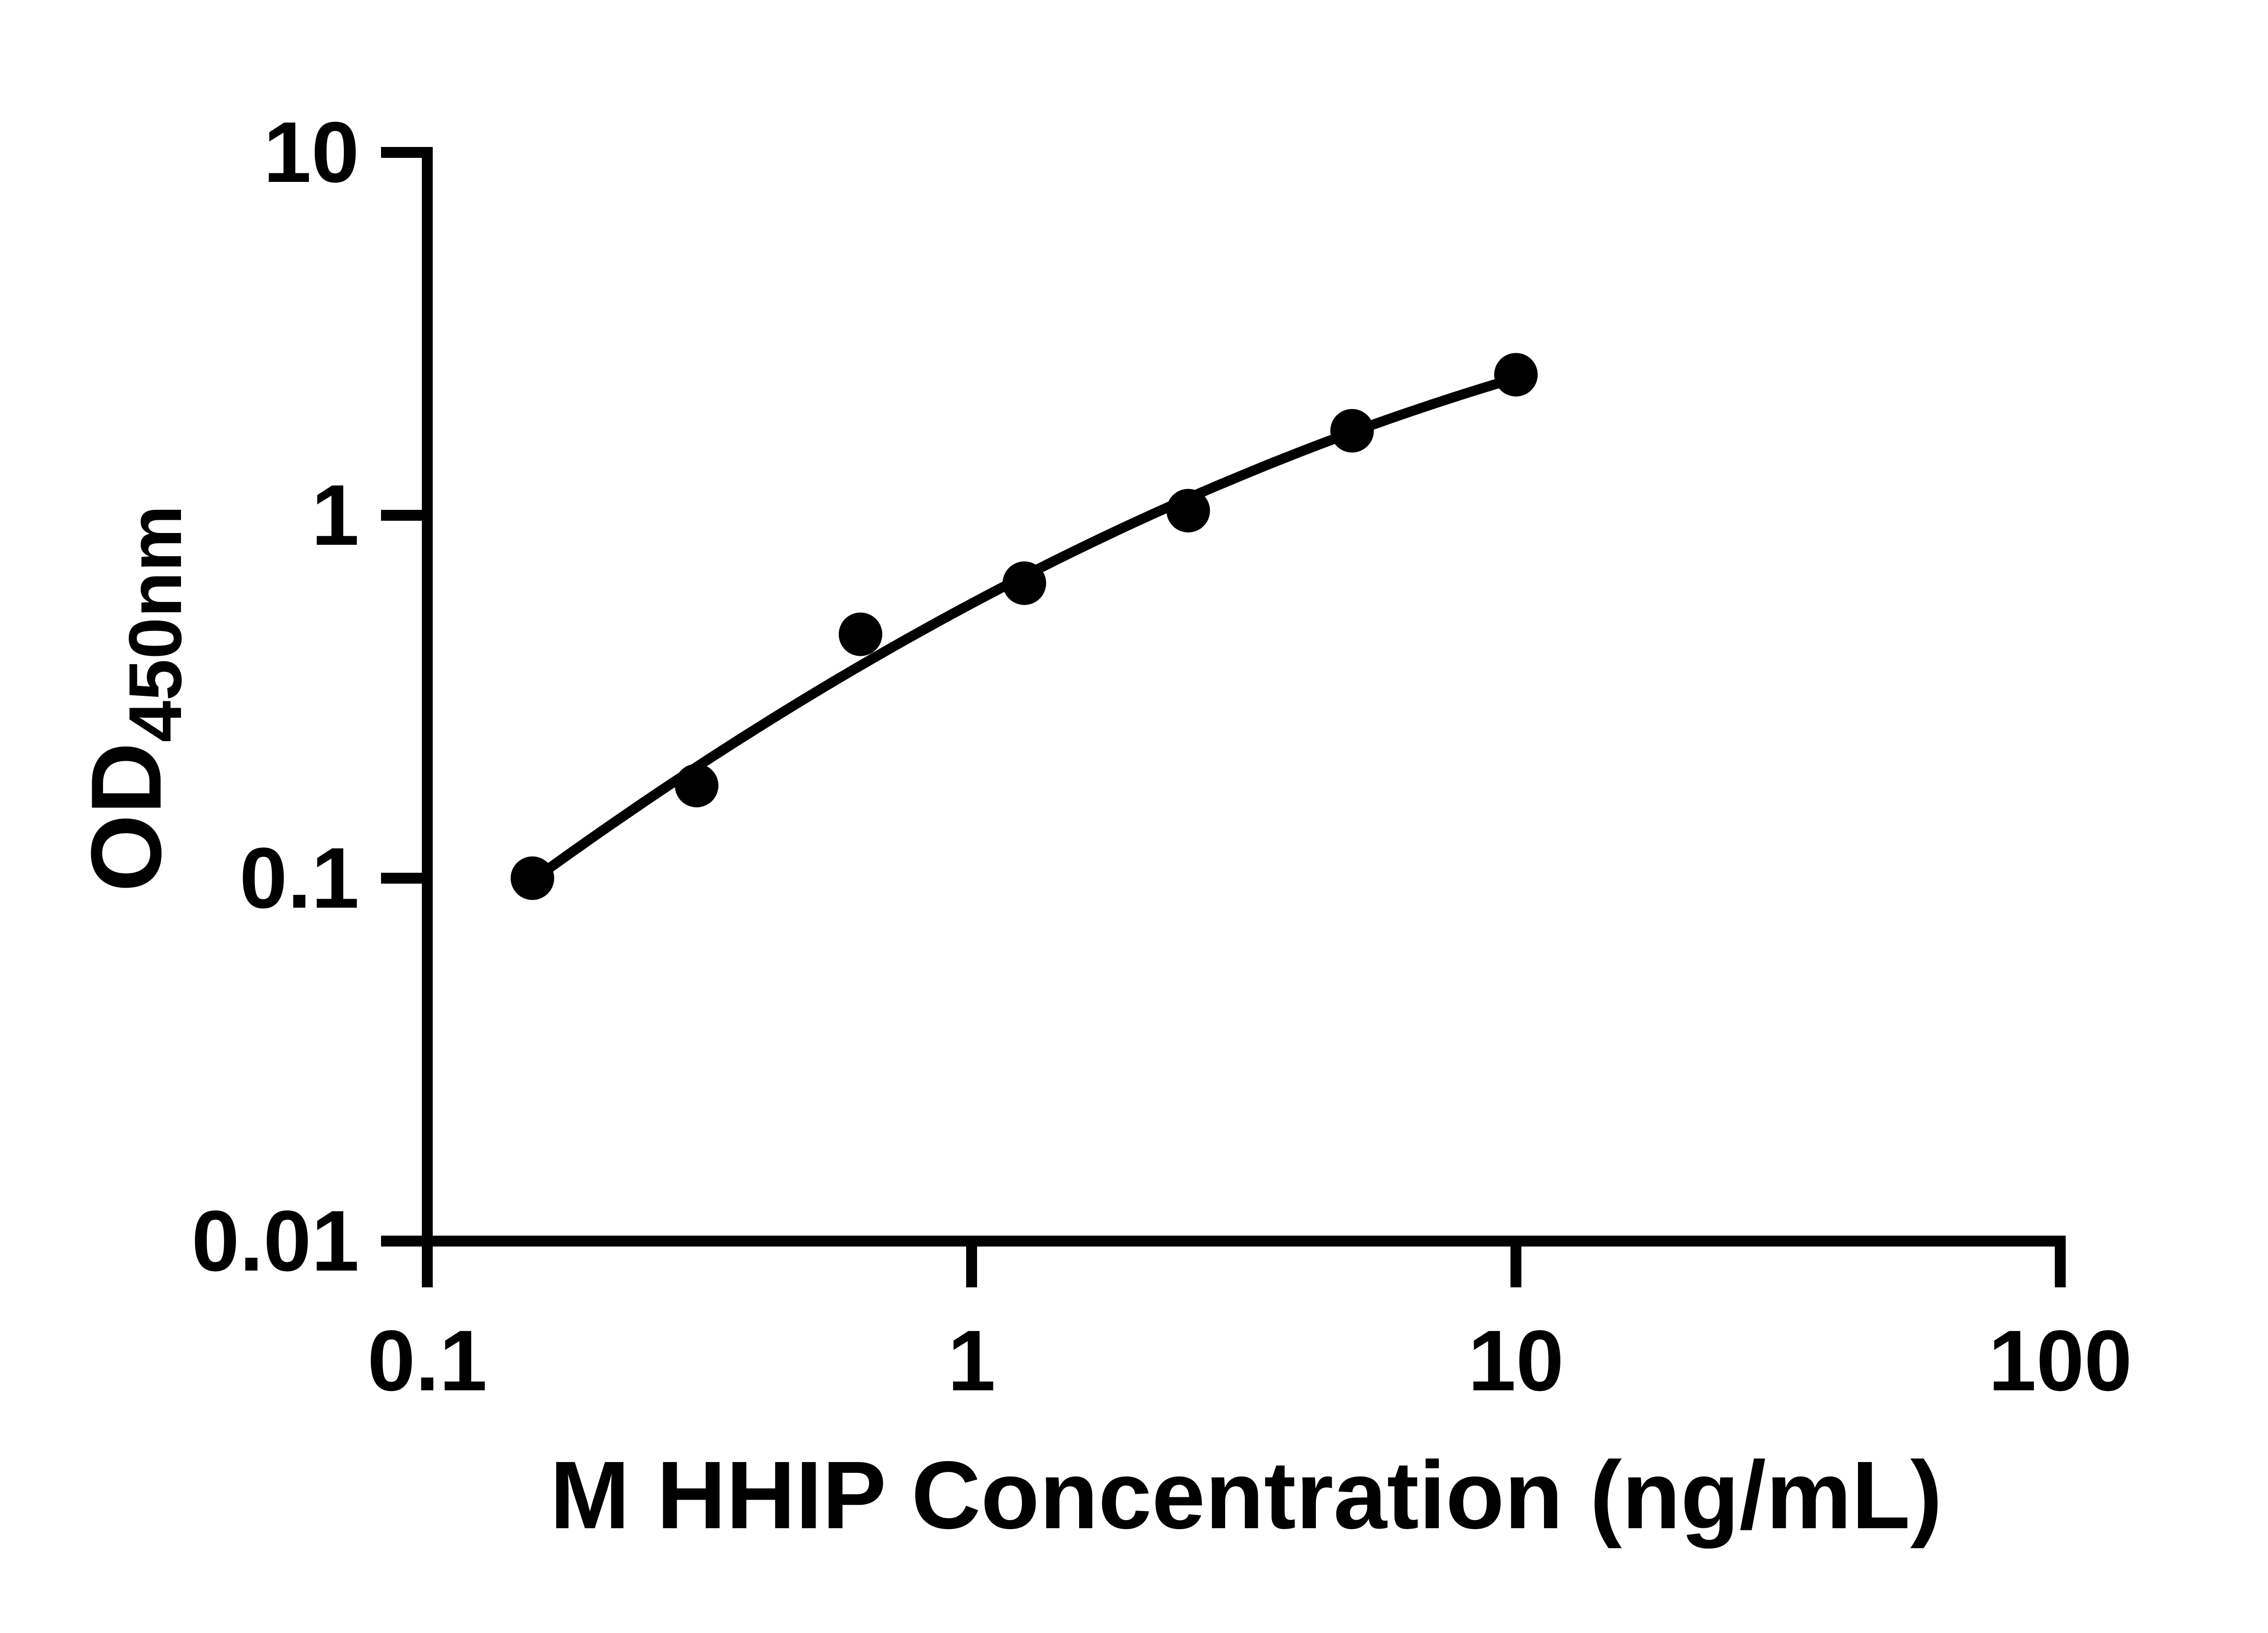 The image size is (2268, 1633). What do you see at coordinates (428, 1361) in the screenshot?
I see `x-tick-label-0.1: 0.1` at bounding box center [428, 1361].